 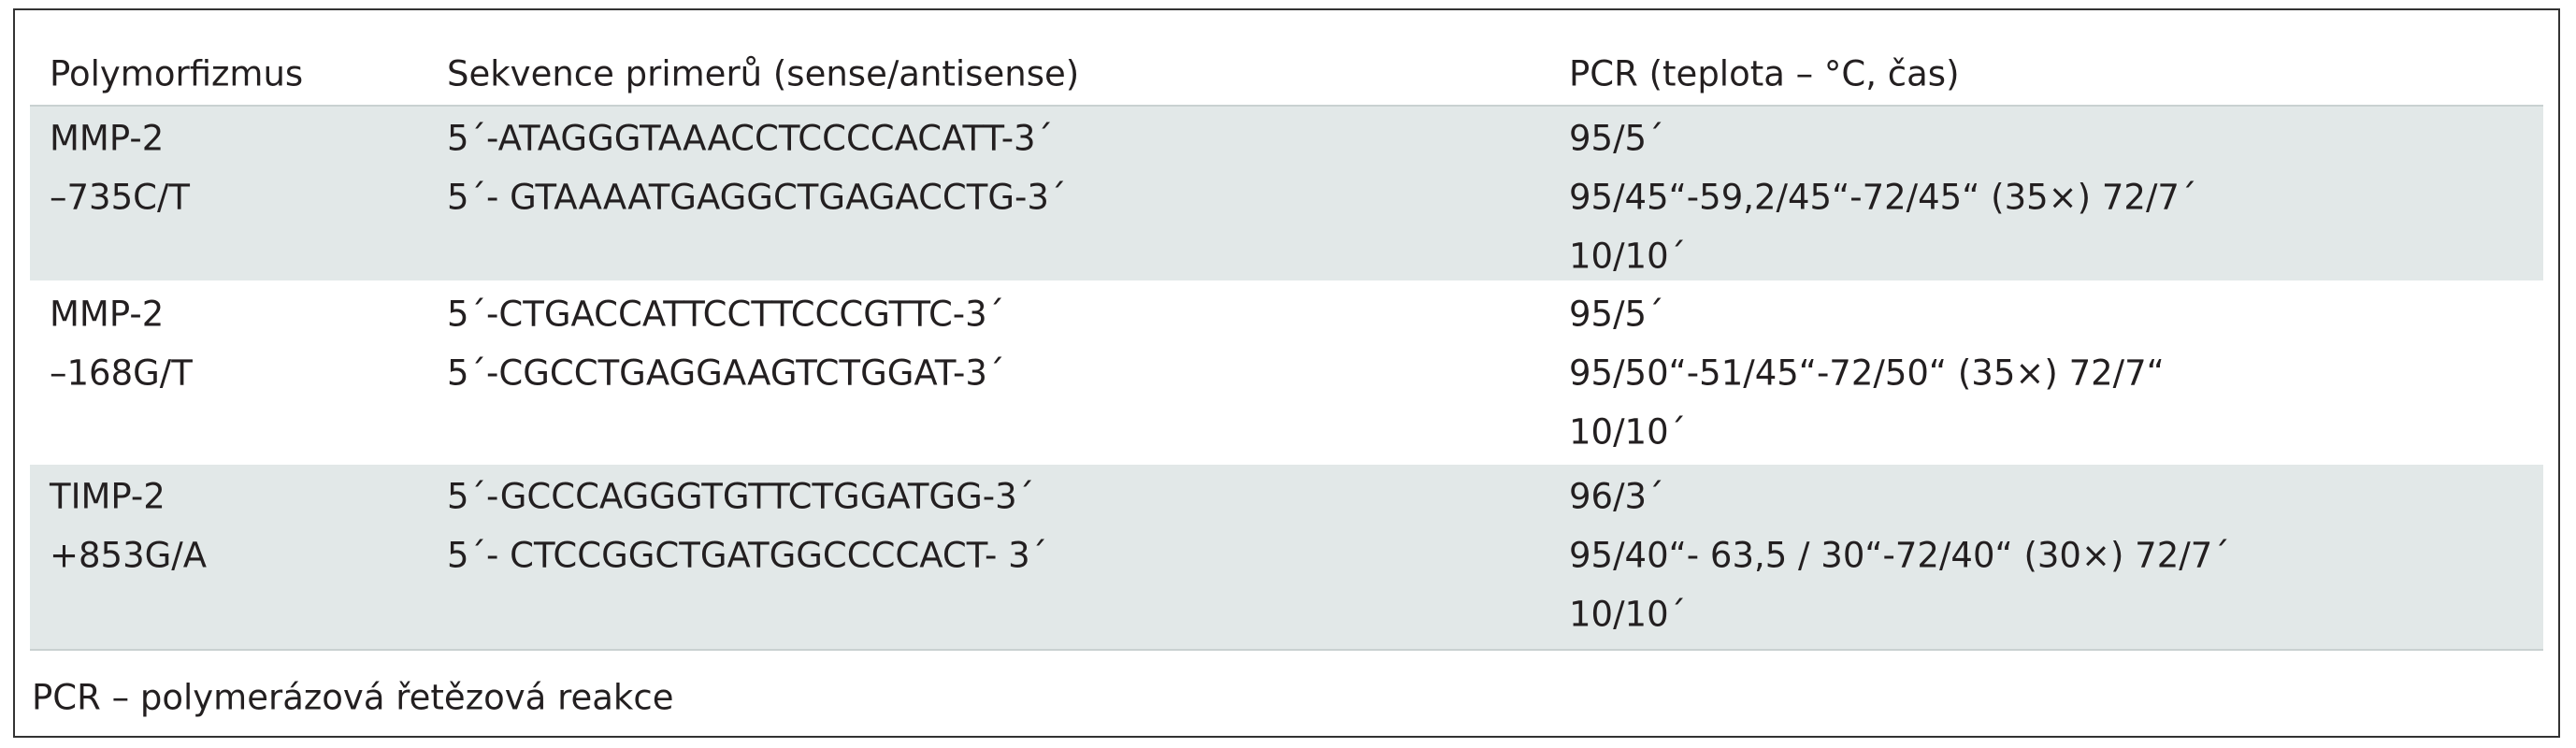 I want to click on header-cell: Sekvence primerů (sense/antisense), so click(x=764, y=73).